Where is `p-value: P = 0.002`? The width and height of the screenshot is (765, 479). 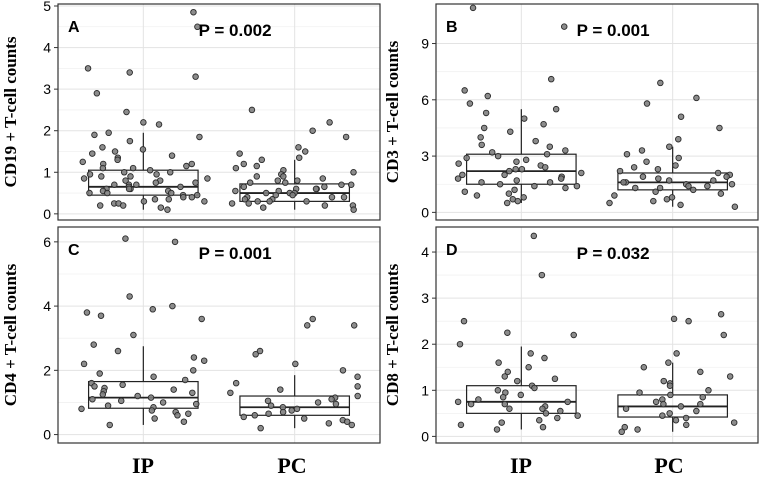
p-value: P = 0.002 is located at coordinates (235, 30).